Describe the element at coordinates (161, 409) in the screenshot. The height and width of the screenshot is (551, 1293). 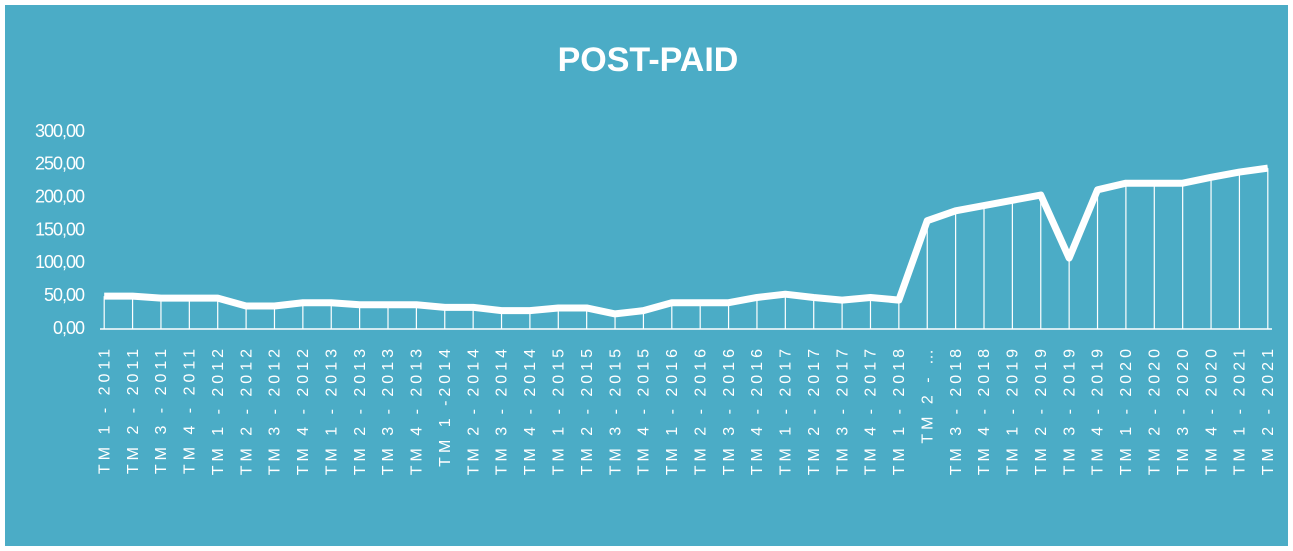
I see `x-tick-label: TM 3 - 2011` at that location.